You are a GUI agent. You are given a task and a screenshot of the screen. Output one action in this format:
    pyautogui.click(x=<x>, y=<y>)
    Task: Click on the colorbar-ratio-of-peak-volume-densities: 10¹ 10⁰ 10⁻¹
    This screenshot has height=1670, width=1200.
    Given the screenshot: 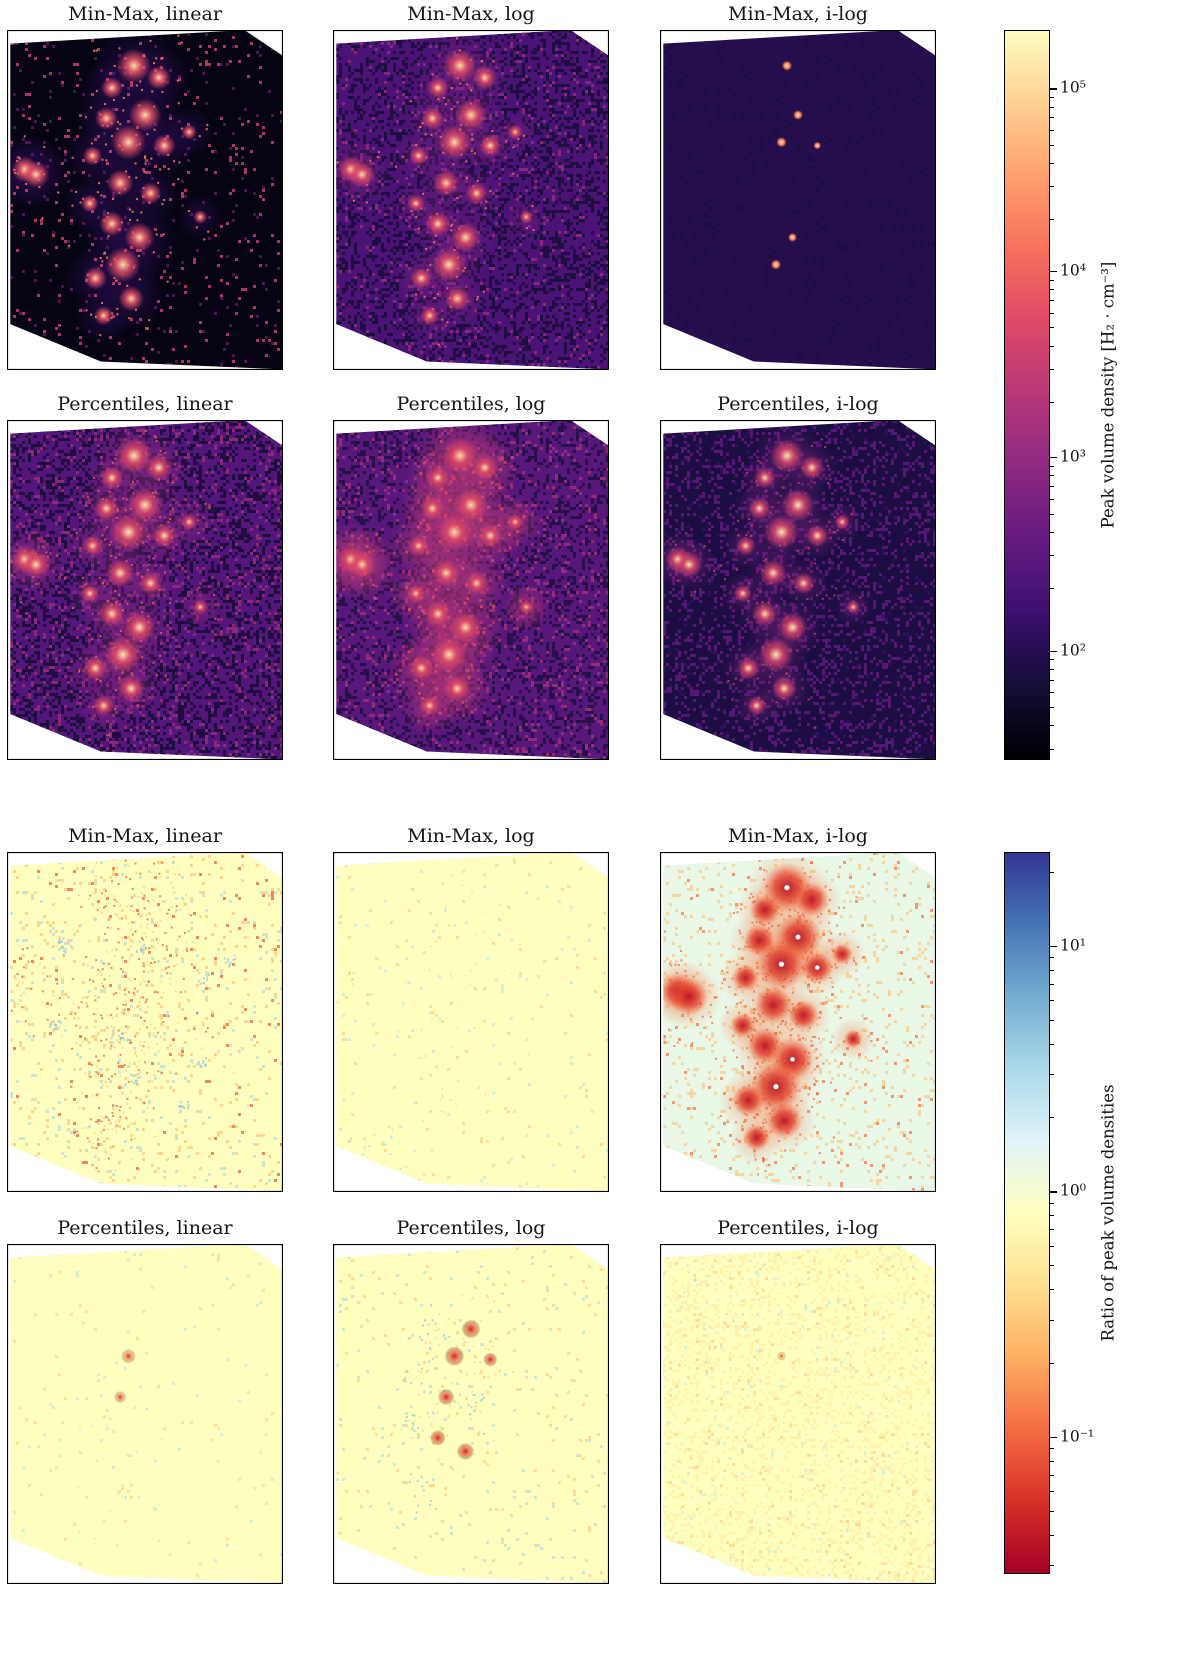 What is the action you would take?
    pyautogui.click(x=1049, y=1213)
    